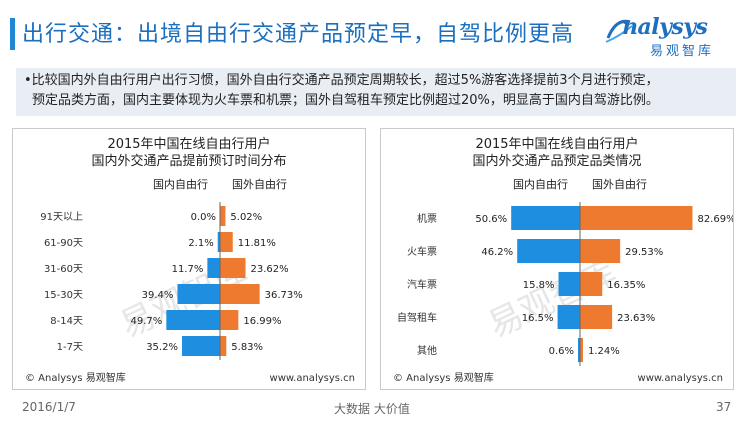 The width and height of the screenshot is (750, 422). I want to click on logo-wordmark: nalysys, so click(665, 27).